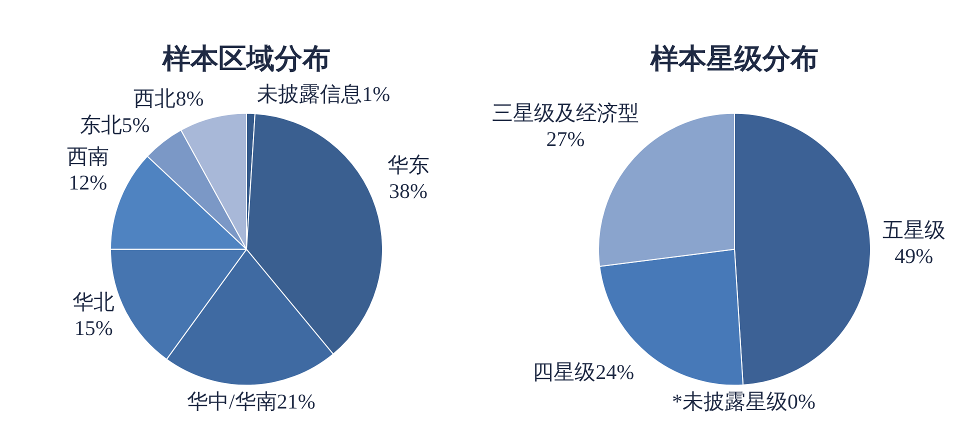 The width and height of the screenshot is (977, 446). Describe the element at coordinates (408, 191) in the screenshot. I see `data-label: 38%` at that location.